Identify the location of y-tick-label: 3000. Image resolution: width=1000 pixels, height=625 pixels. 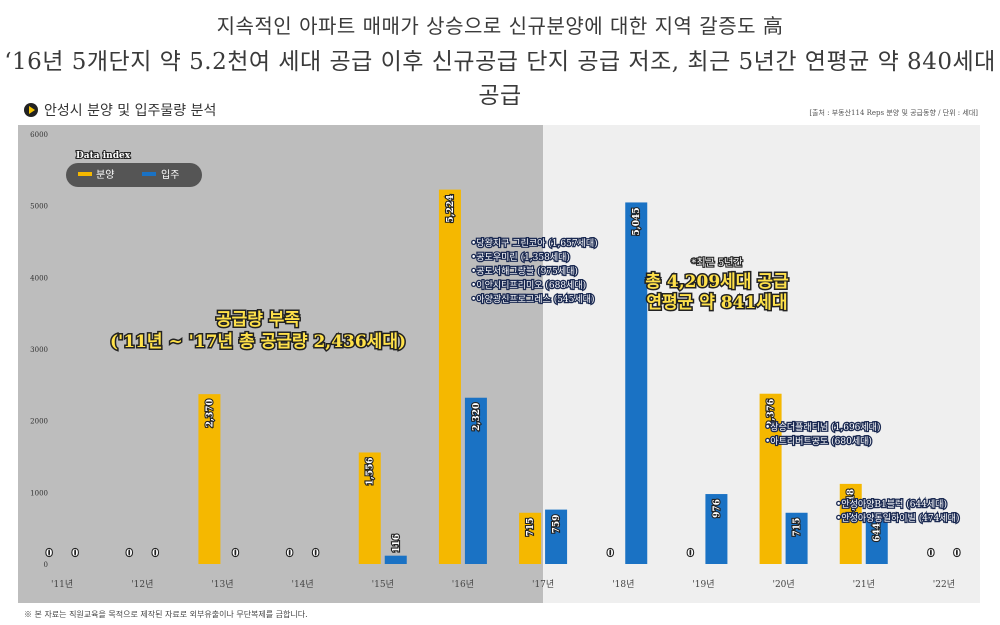
(39, 350).